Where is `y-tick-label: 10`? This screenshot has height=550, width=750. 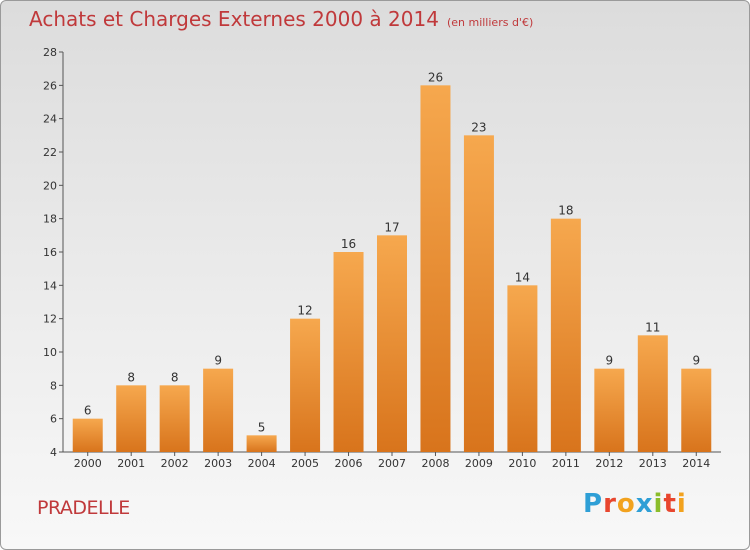 y-tick-label: 10 is located at coordinates (50, 352).